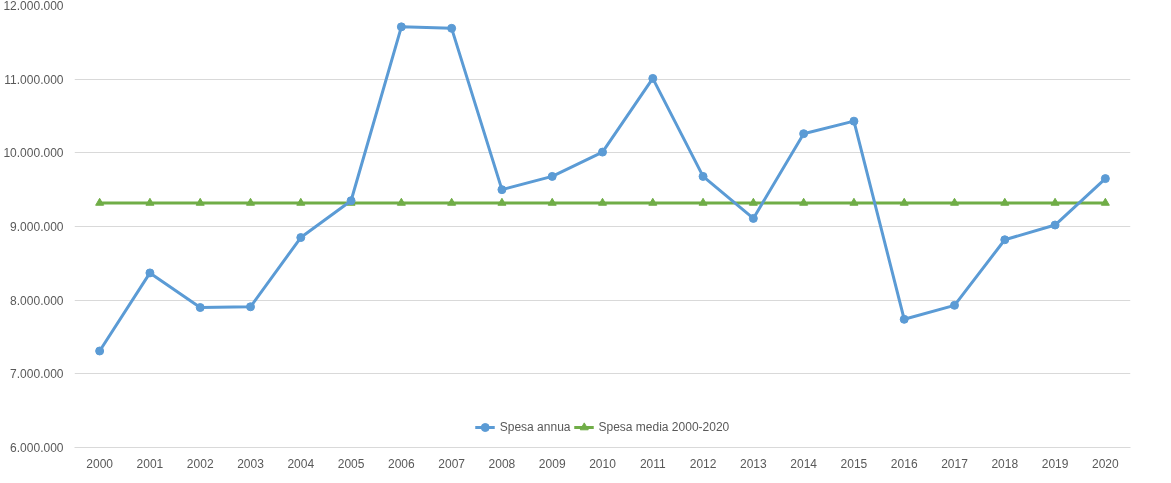 Image resolution: width=1171 pixels, height=483 pixels. What do you see at coordinates (402, 463) in the screenshot?
I see `x-tick-label: 2006` at bounding box center [402, 463].